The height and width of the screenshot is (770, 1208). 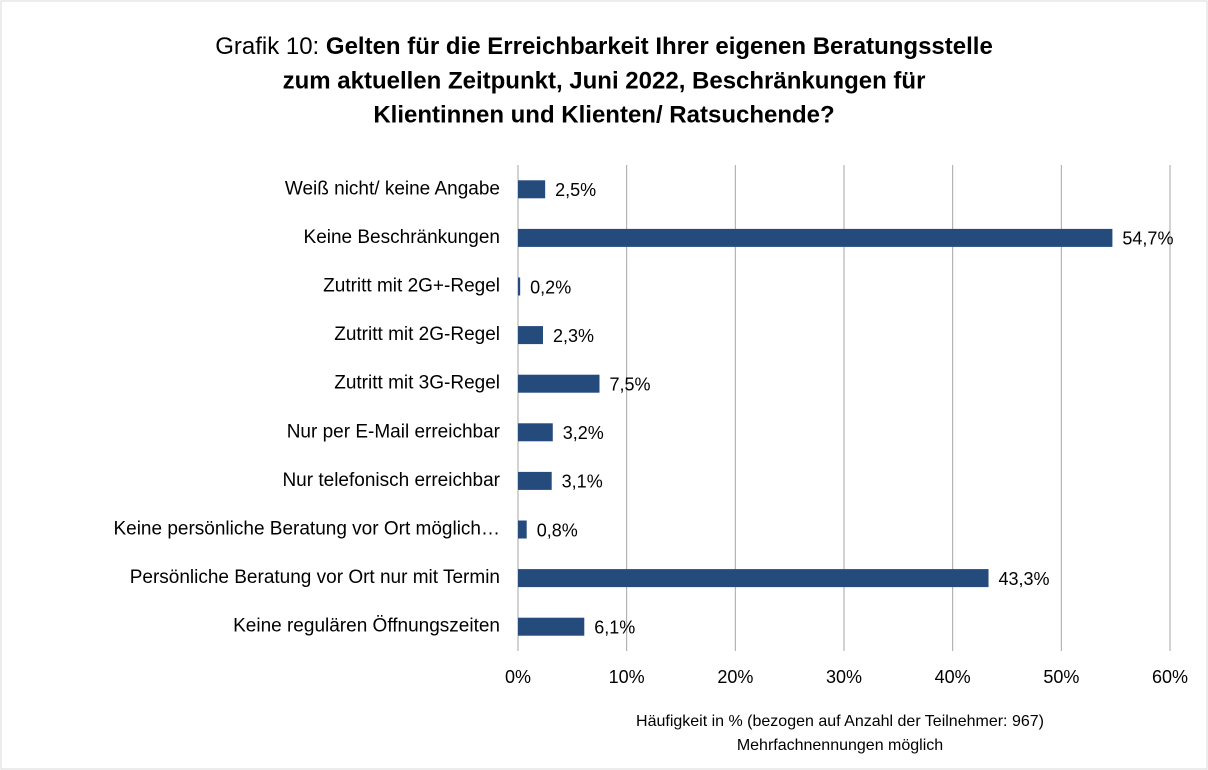 What do you see at coordinates (735, 677) in the screenshot?
I see `x-tick-label: 20%` at bounding box center [735, 677].